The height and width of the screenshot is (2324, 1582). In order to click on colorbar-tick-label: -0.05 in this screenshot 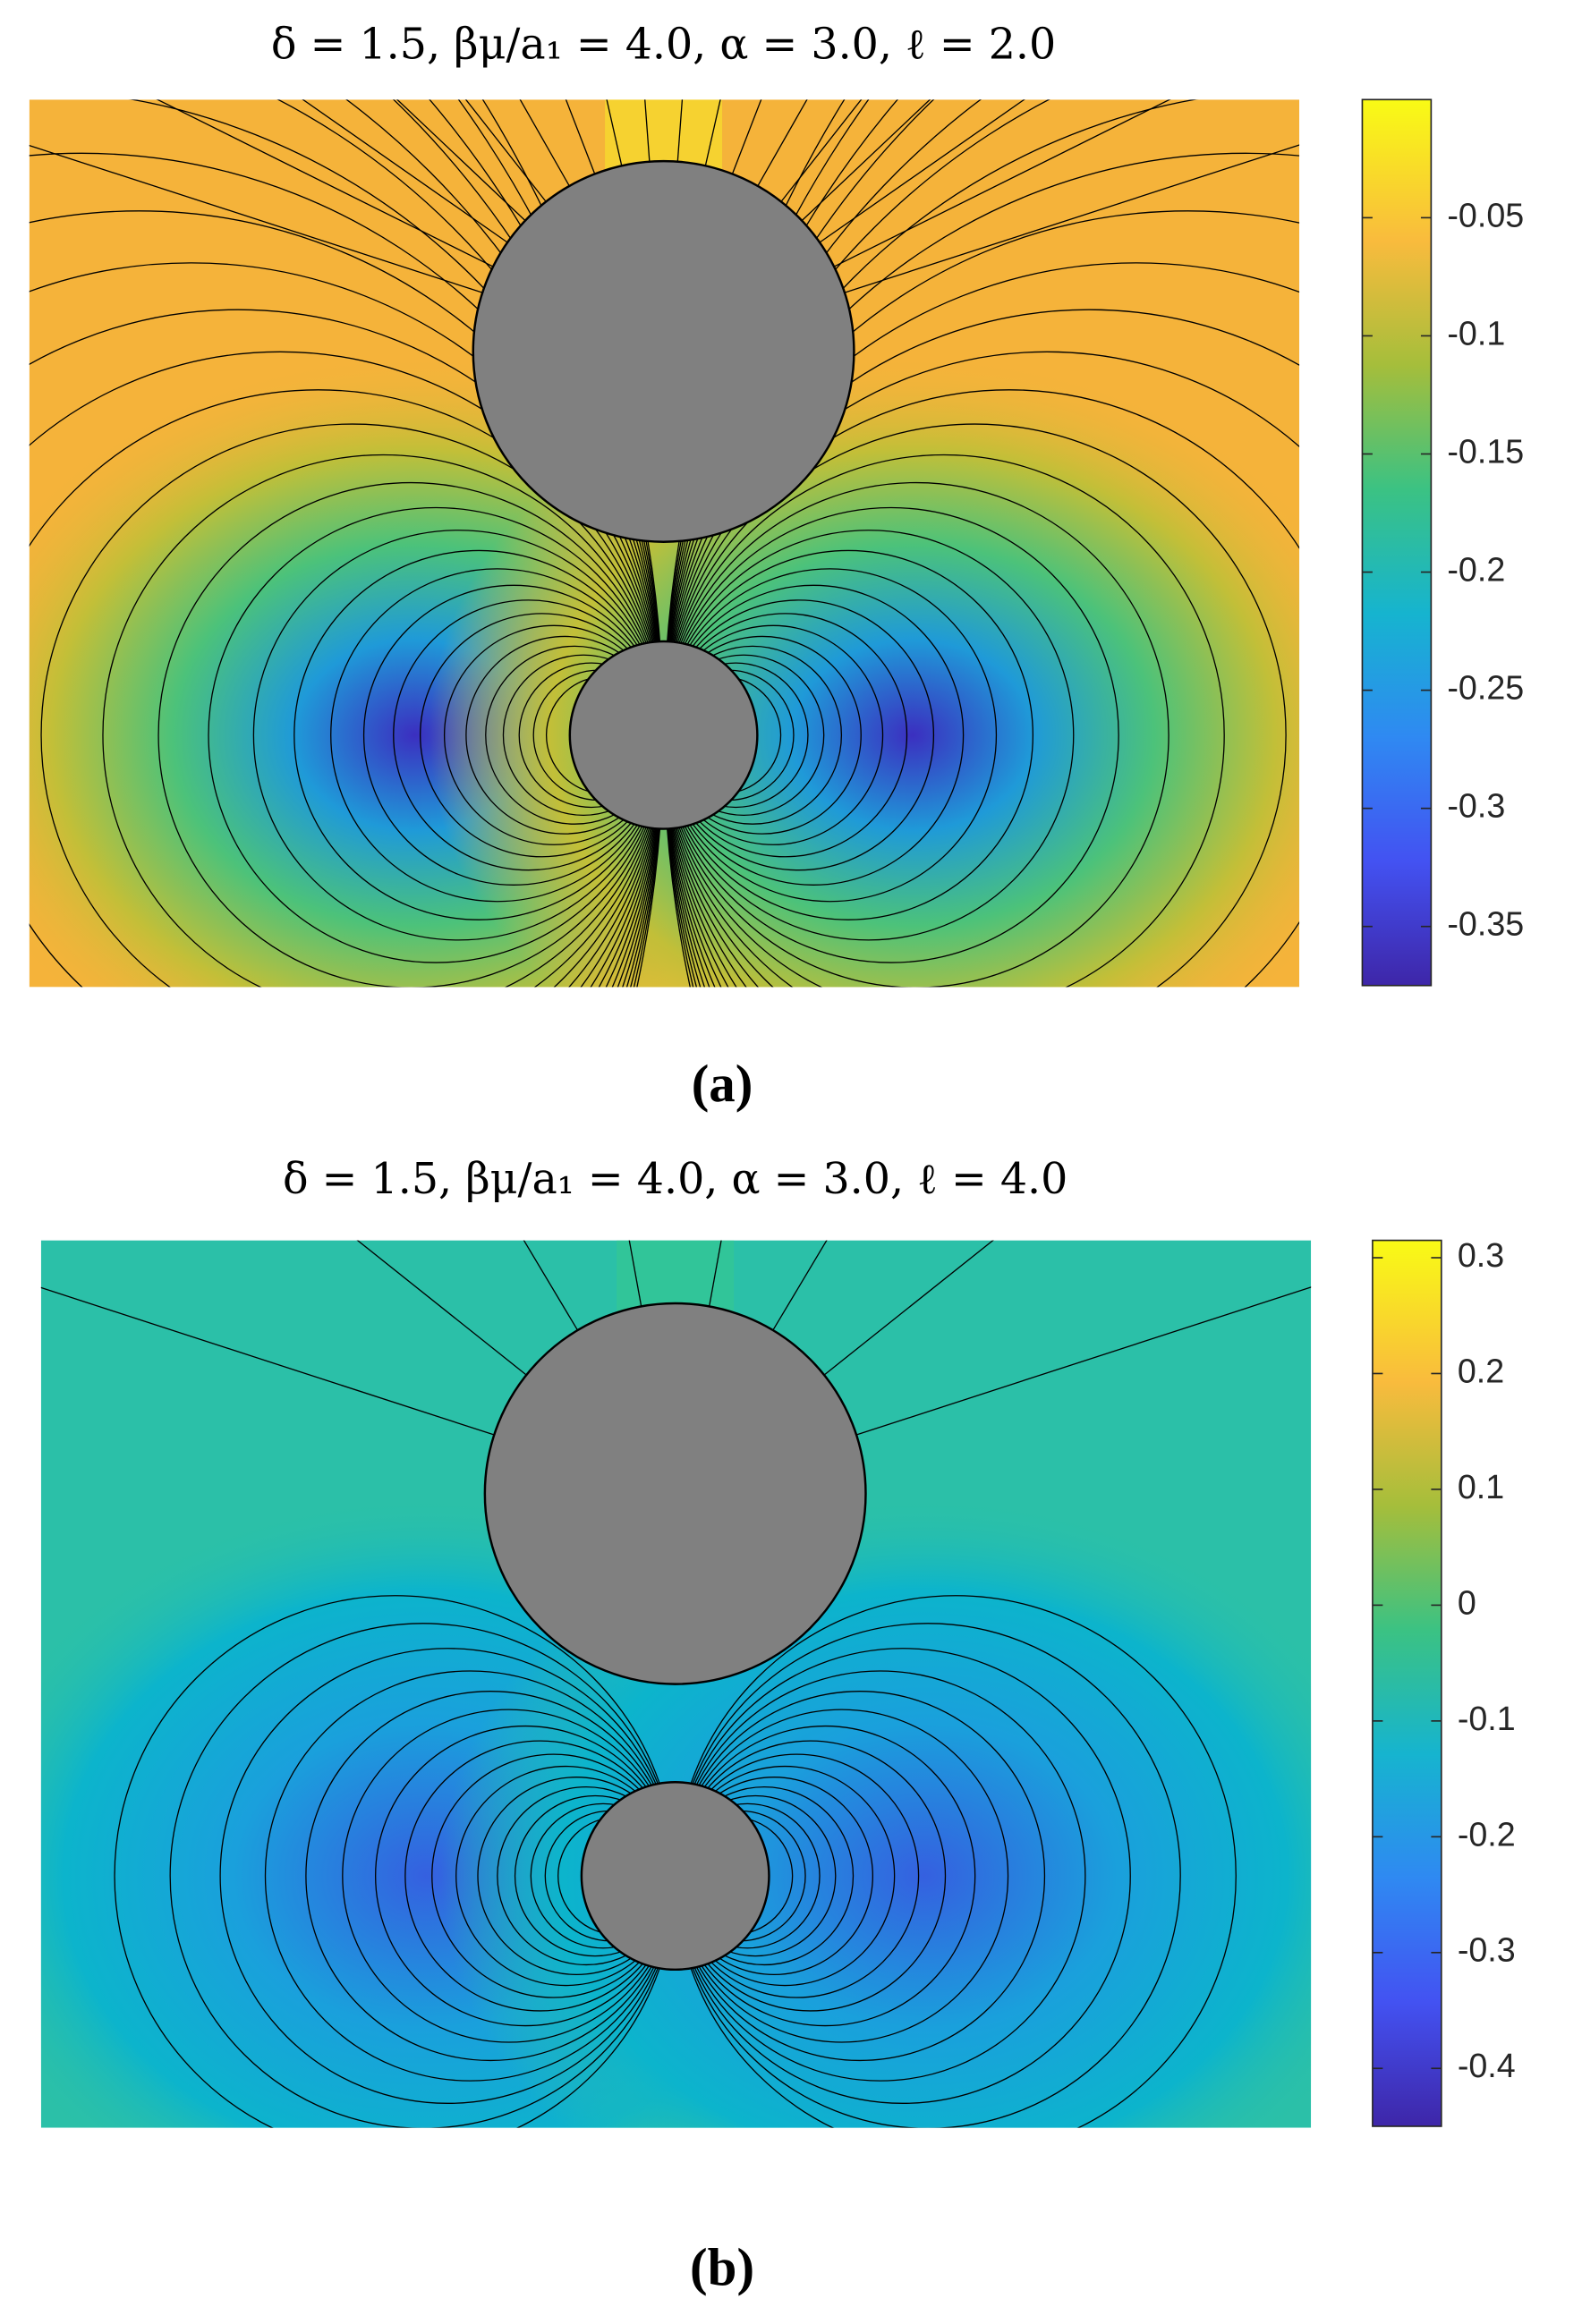, I will do `click(1486, 214)`.